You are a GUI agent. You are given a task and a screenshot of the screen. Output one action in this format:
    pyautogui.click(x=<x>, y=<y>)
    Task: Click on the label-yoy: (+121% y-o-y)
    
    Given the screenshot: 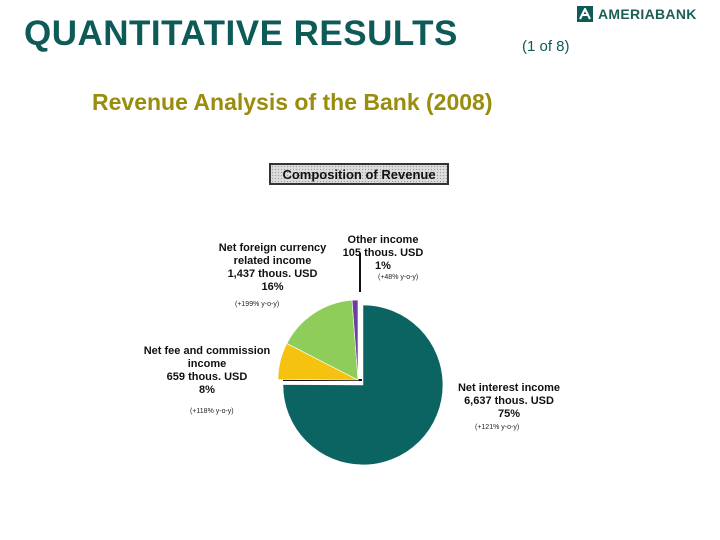 What is the action you would take?
    pyautogui.click(x=497, y=427)
    